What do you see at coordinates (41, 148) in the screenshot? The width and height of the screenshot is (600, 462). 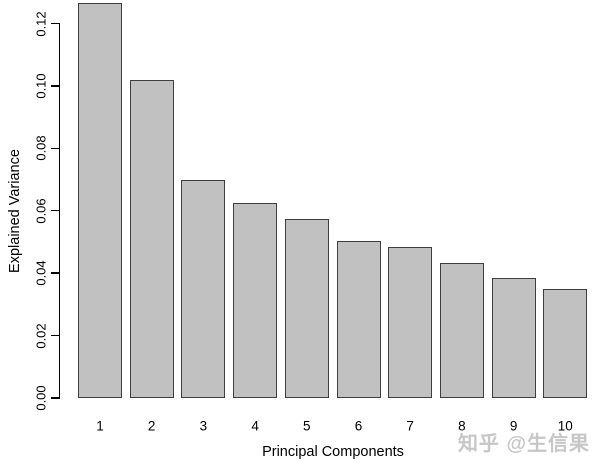 I see `y-tick-label: 0.08` at bounding box center [41, 148].